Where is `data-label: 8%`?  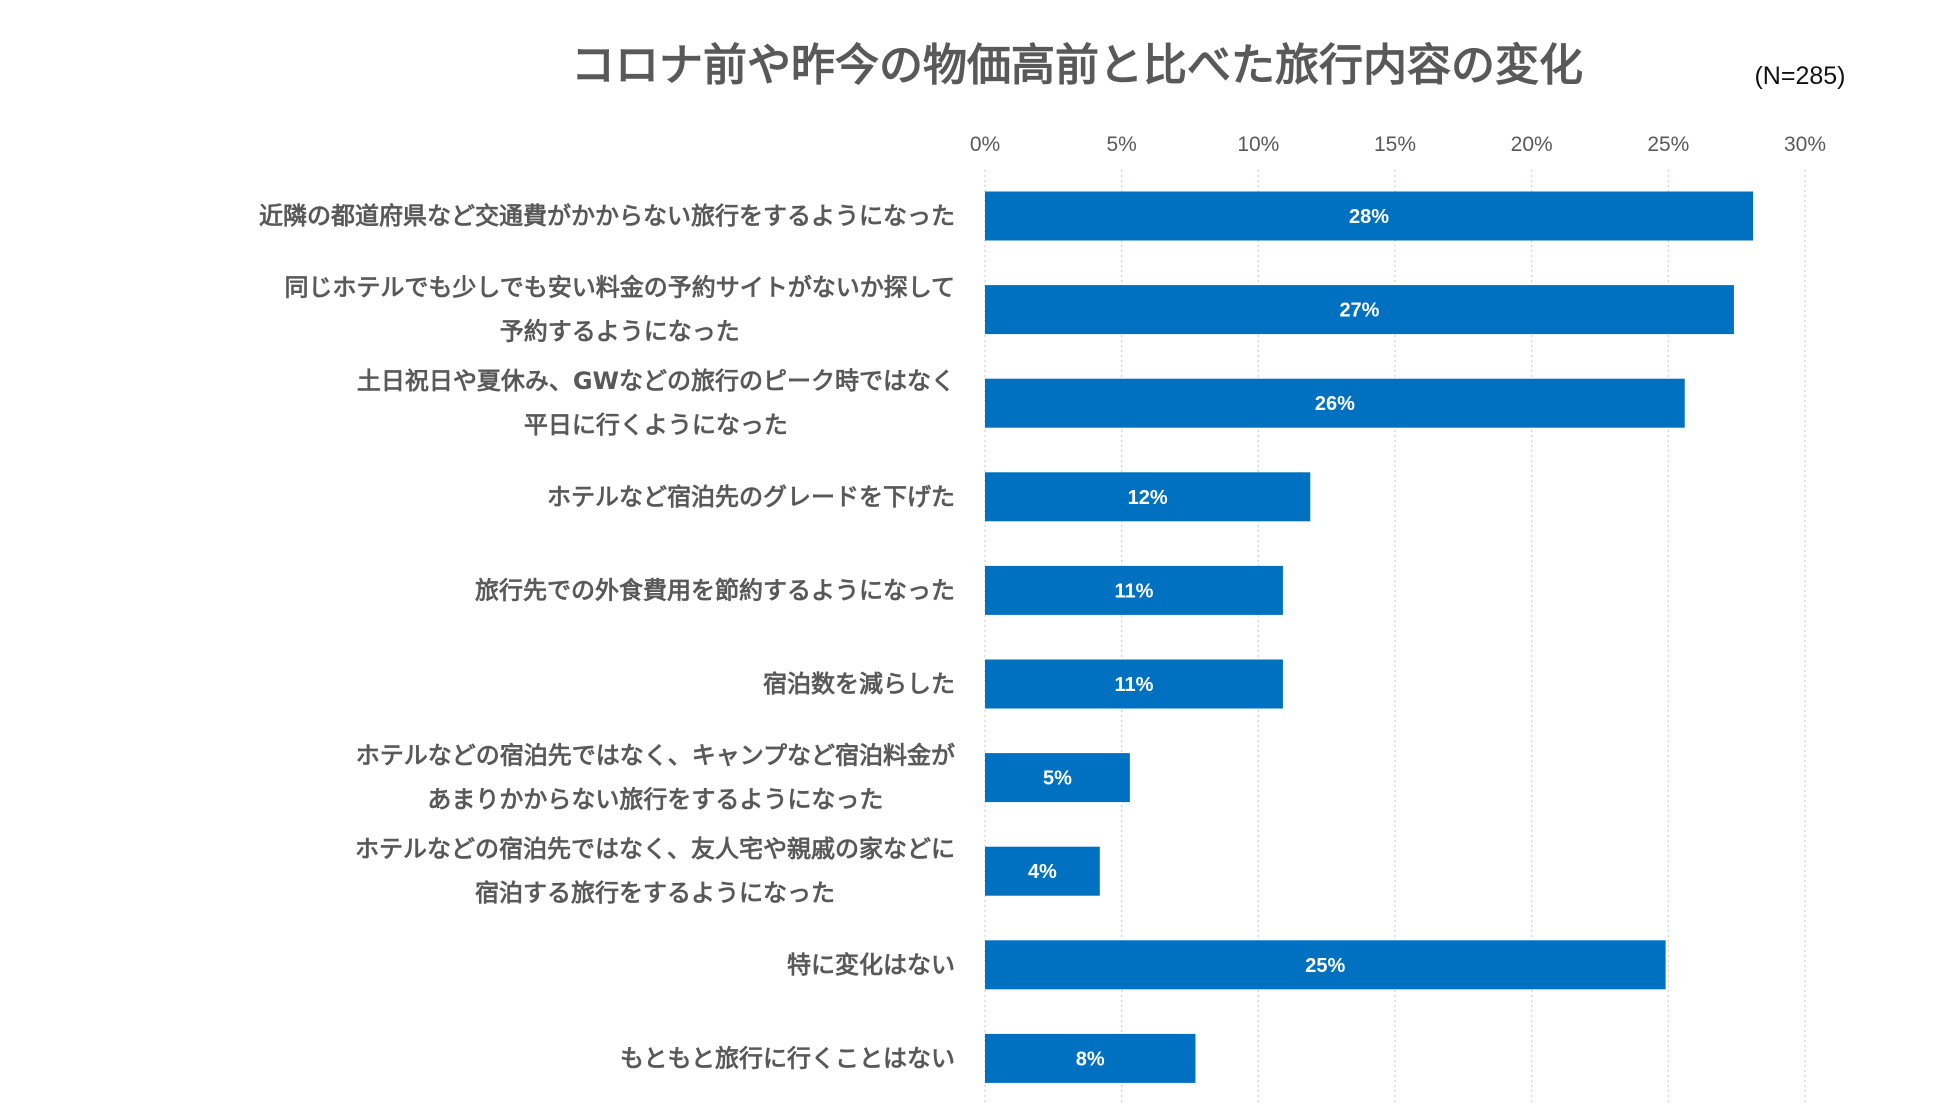 data-label: 8% is located at coordinates (1090, 1059).